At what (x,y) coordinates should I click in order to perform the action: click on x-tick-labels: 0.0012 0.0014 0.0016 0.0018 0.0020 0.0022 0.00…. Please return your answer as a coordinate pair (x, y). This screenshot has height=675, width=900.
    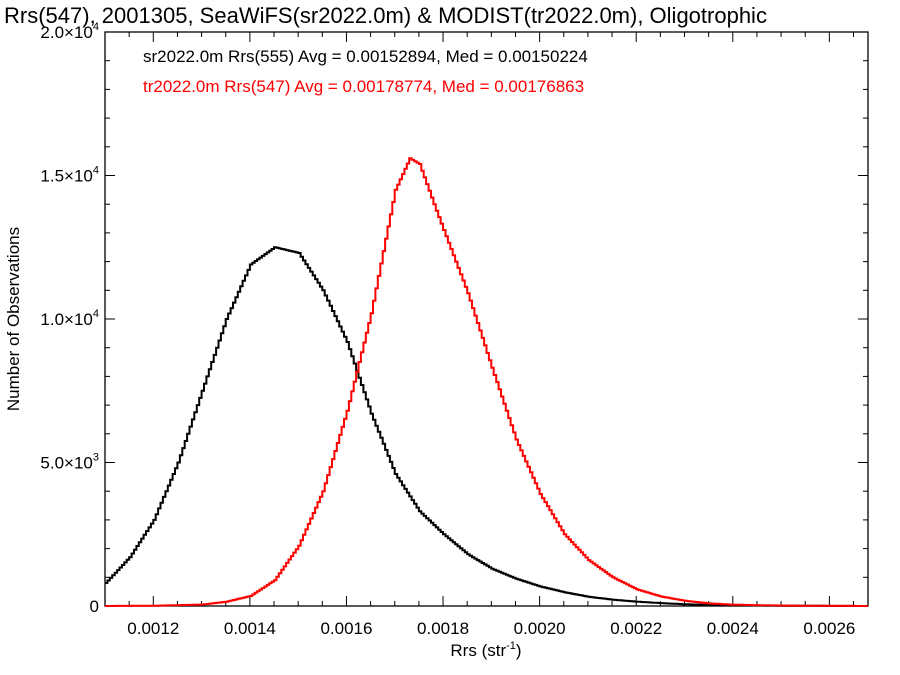
    Looking at the image, I should click on (491, 628).